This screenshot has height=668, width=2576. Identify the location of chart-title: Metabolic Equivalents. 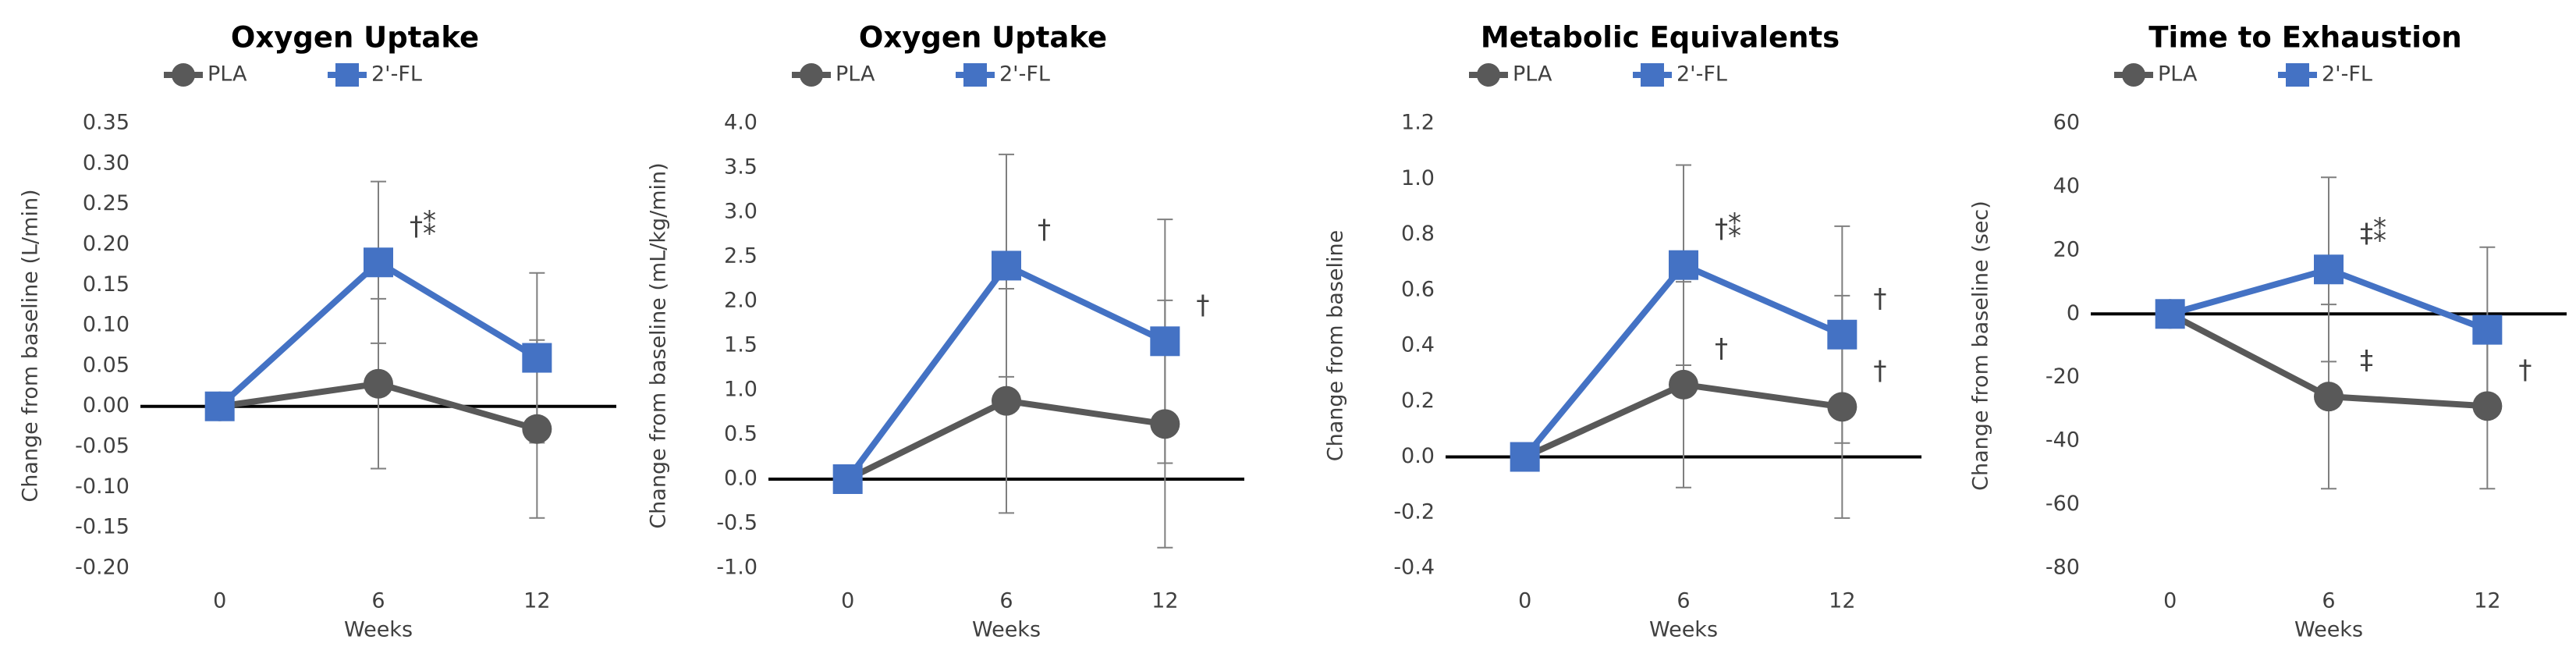
(1660, 38).